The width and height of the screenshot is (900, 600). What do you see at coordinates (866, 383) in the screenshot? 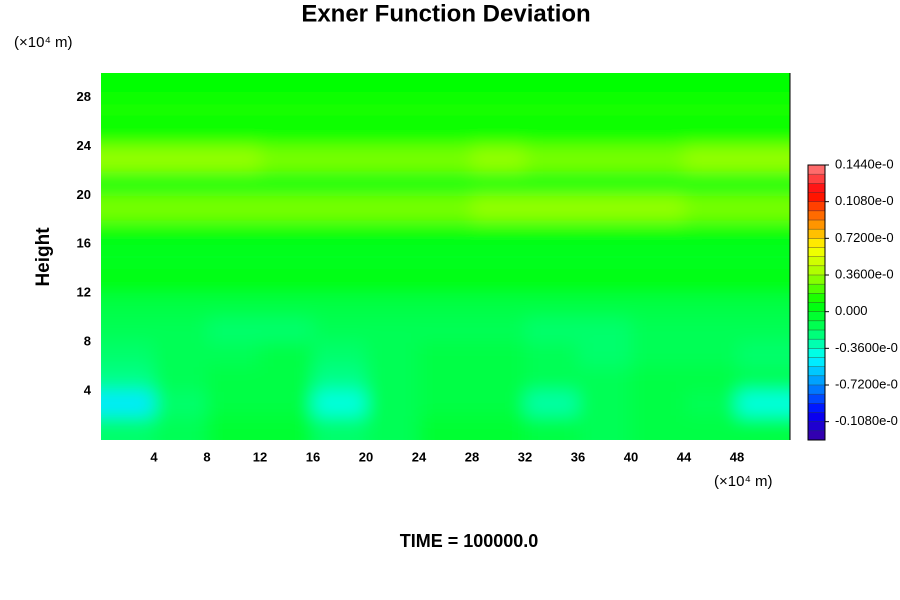
I see `colorbar-label: -0.7200e-0` at bounding box center [866, 383].